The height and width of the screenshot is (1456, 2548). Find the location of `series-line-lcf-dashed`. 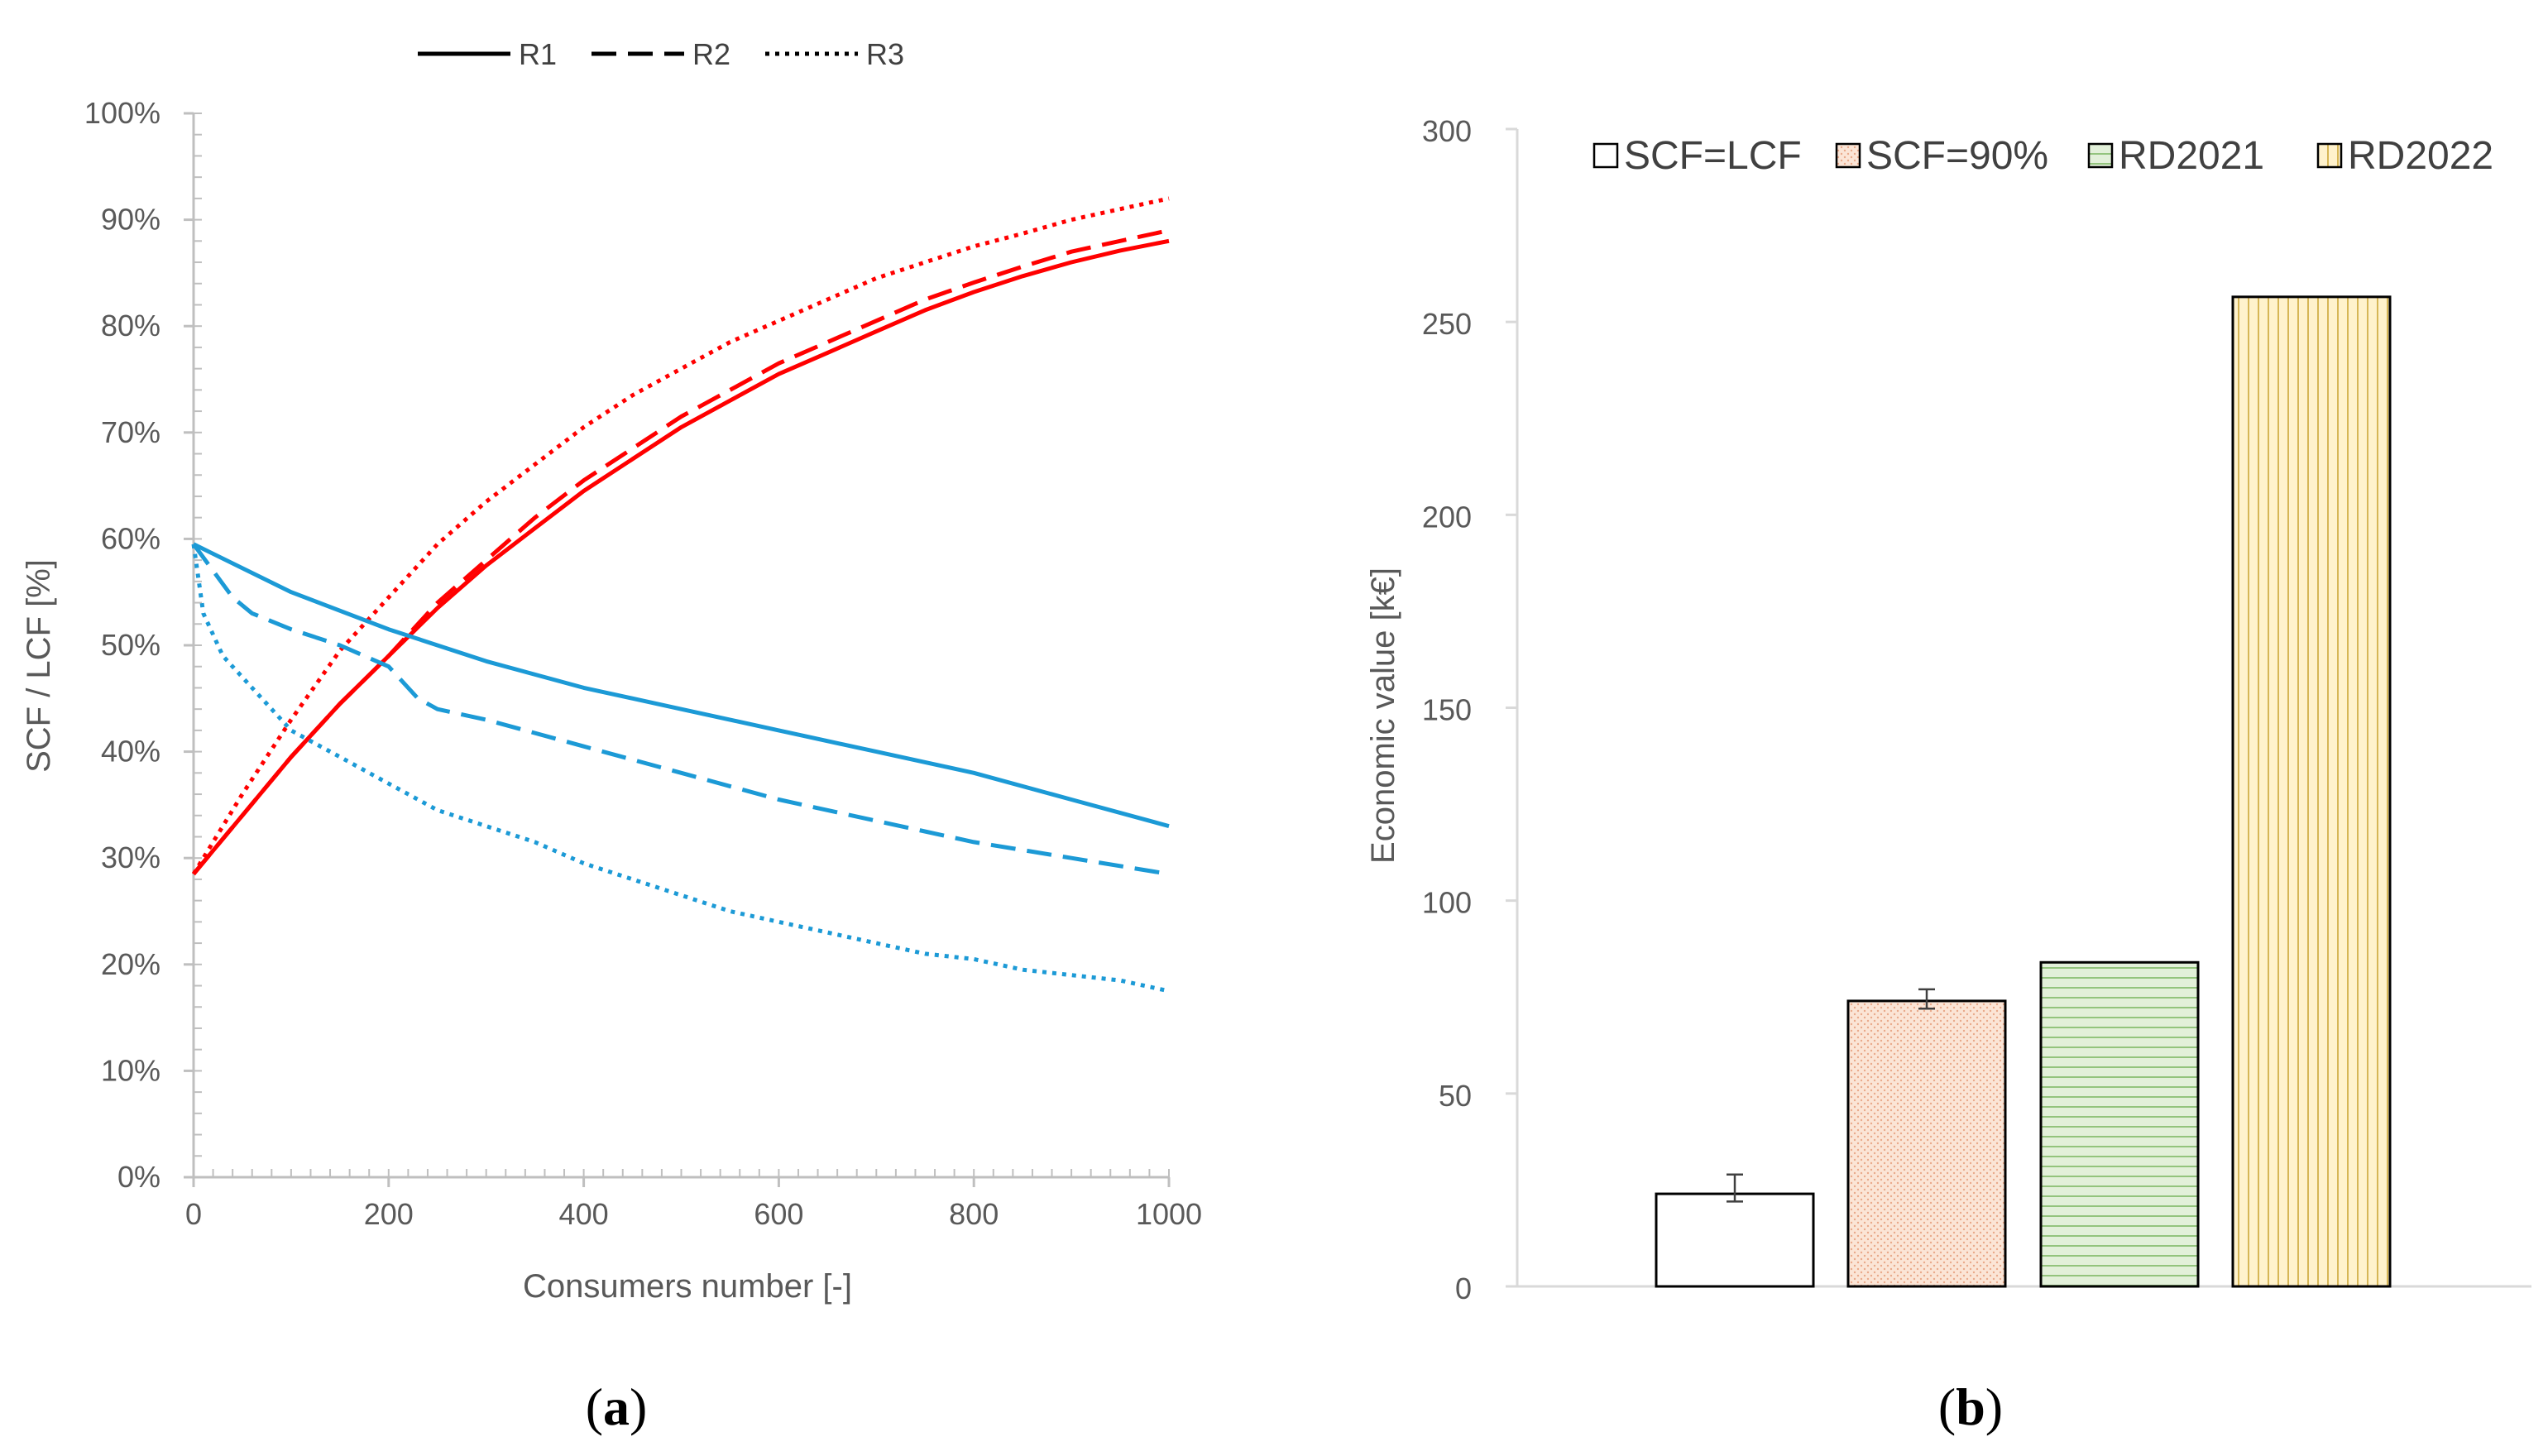

series-line-lcf-dashed is located at coordinates (680, 709).